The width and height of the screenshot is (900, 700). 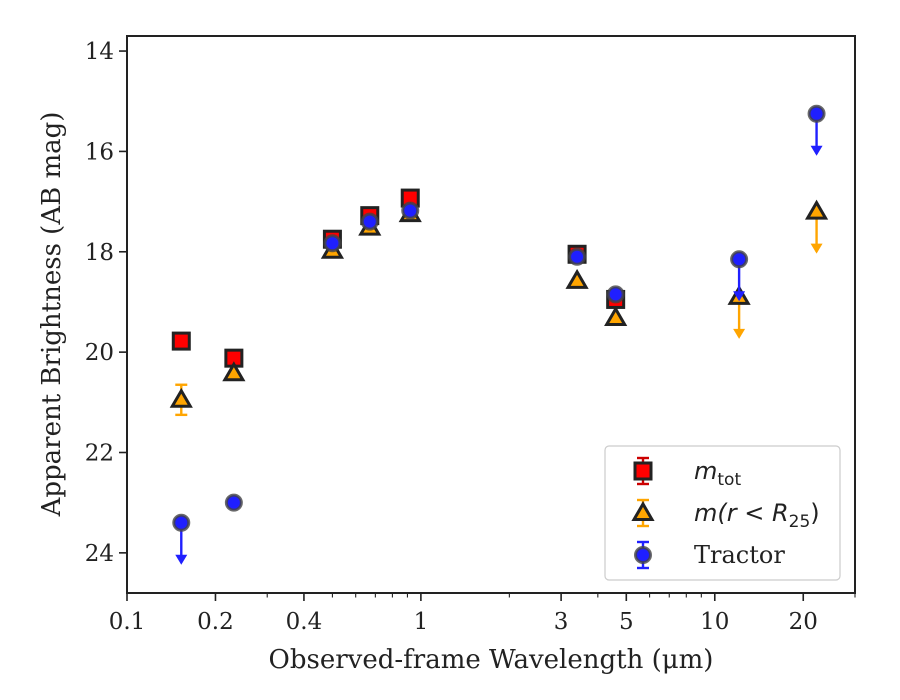 What do you see at coordinates (421, 622) in the screenshot?
I see `x-tick-label: 1` at bounding box center [421, 622].